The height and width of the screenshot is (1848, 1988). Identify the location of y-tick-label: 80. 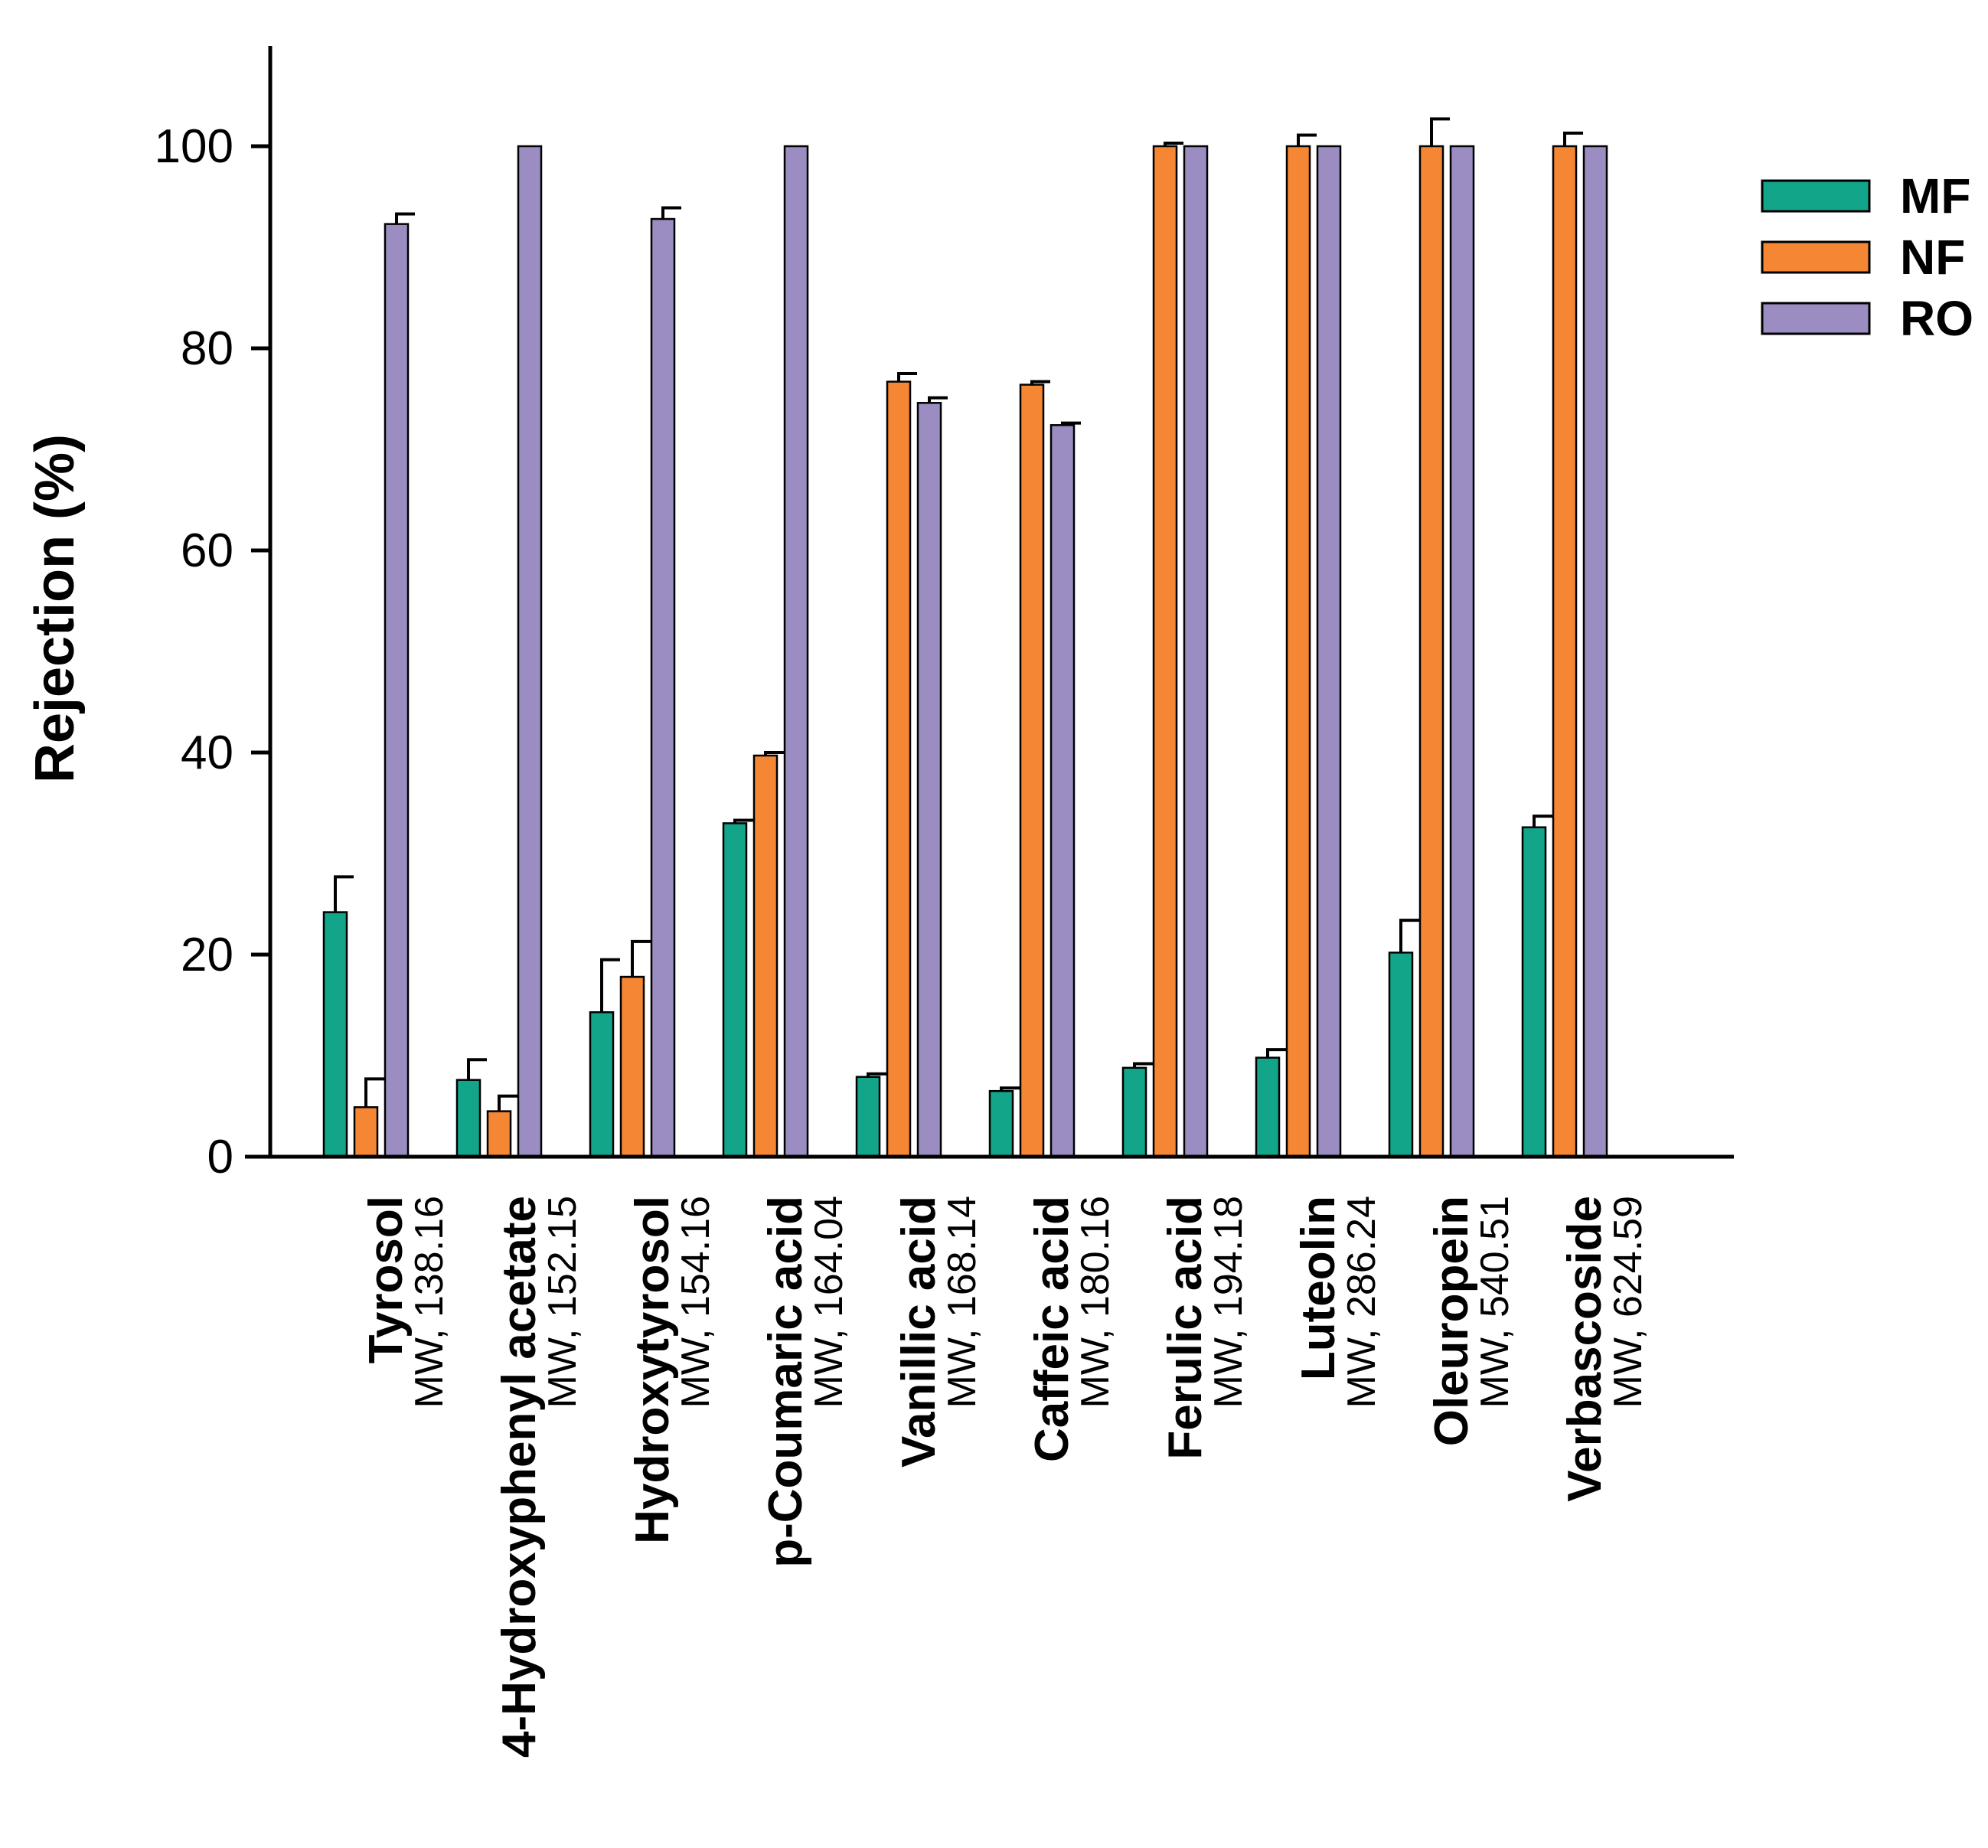
(207, 348).